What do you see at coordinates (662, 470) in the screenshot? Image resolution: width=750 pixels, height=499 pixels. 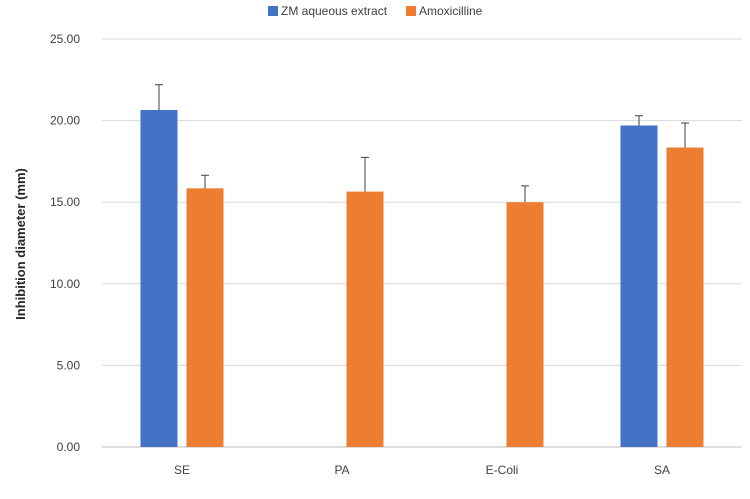 I see `x-tick-label-sa: SA` at bounding box center [662, 470].